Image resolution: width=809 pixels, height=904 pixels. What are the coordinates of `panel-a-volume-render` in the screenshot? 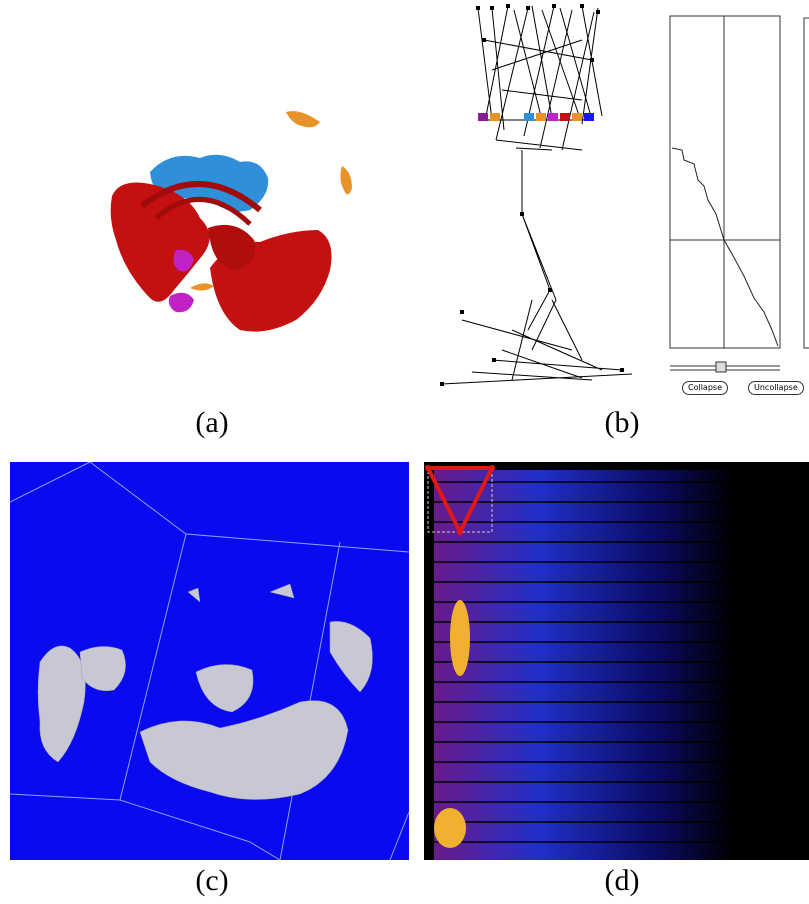 It's located at (230, 220).